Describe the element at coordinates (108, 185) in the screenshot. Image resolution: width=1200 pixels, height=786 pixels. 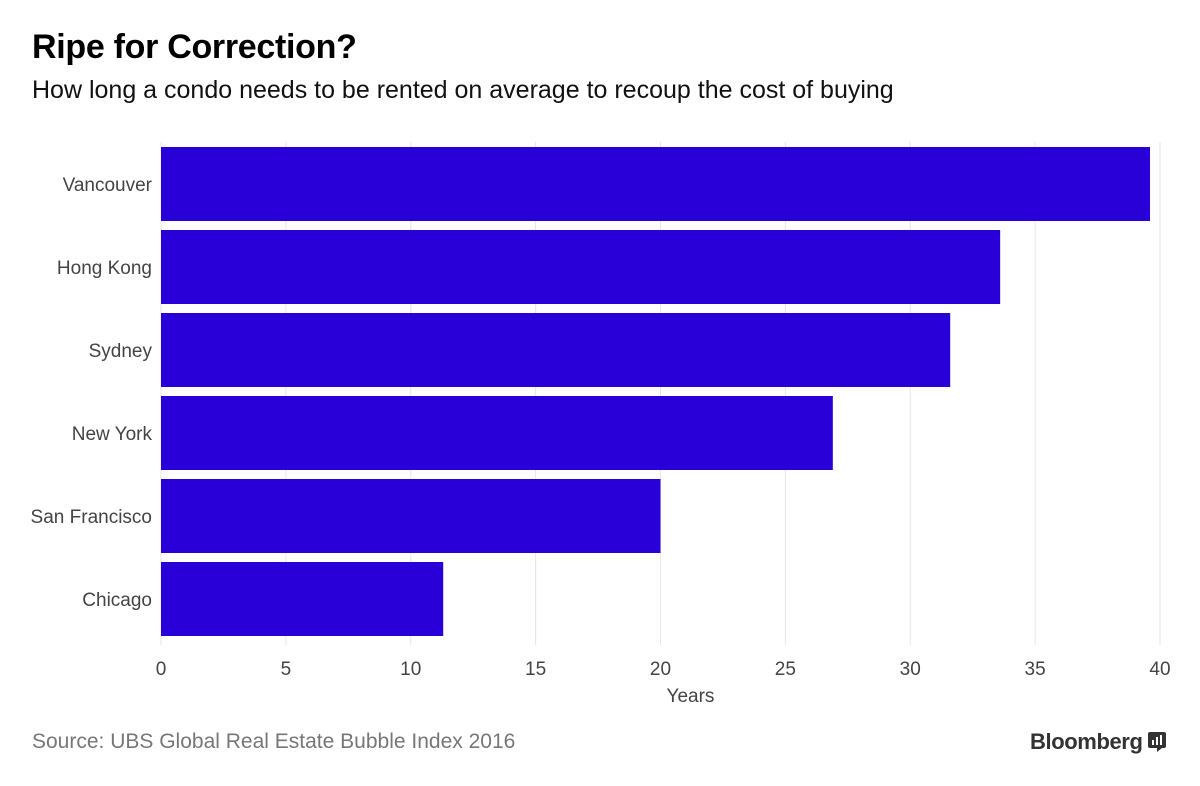
I see `category-label: Vancouver` at that location.